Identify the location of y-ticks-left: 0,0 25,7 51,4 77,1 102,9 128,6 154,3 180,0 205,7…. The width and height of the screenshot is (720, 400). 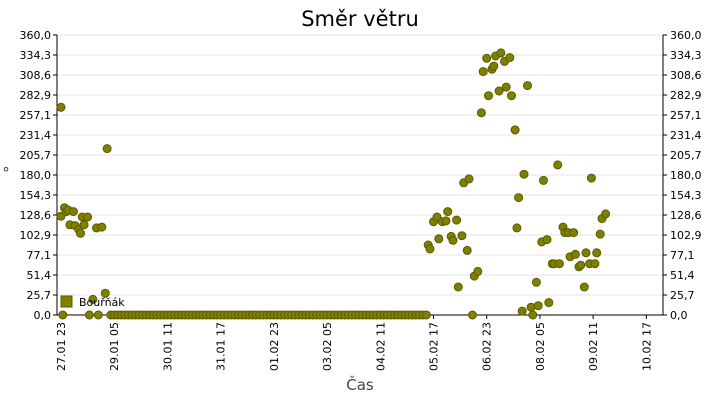
(38, 175).